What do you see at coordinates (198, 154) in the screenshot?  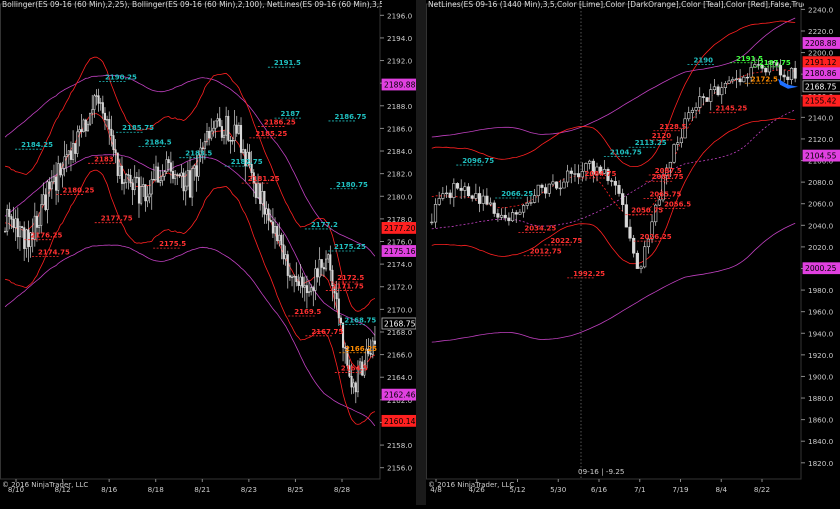 I see `netline-label: 2183.5` at bounding box center [198, 154].